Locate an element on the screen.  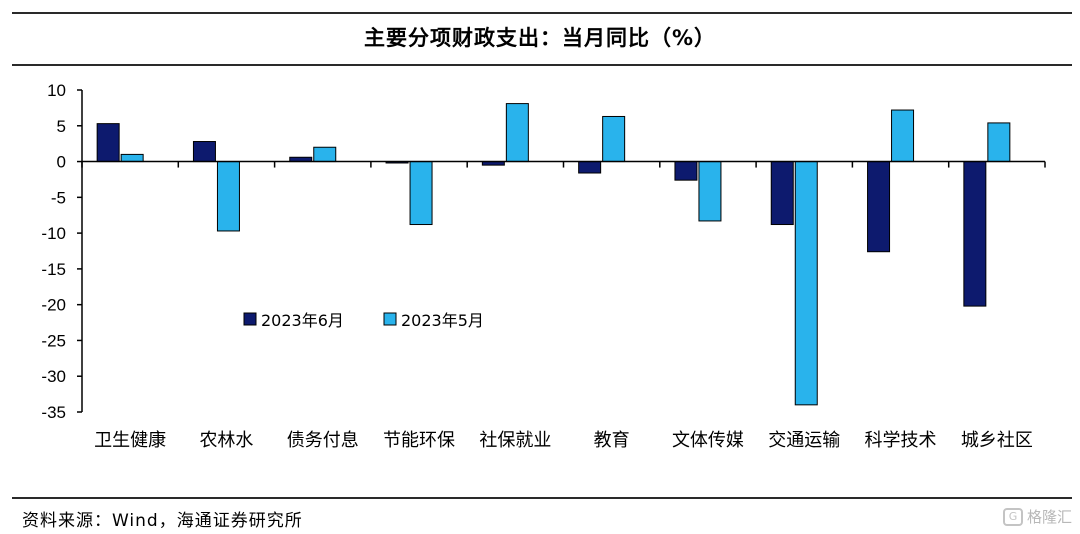
y-tick-label: -5 is located at coordinates (58, 197).